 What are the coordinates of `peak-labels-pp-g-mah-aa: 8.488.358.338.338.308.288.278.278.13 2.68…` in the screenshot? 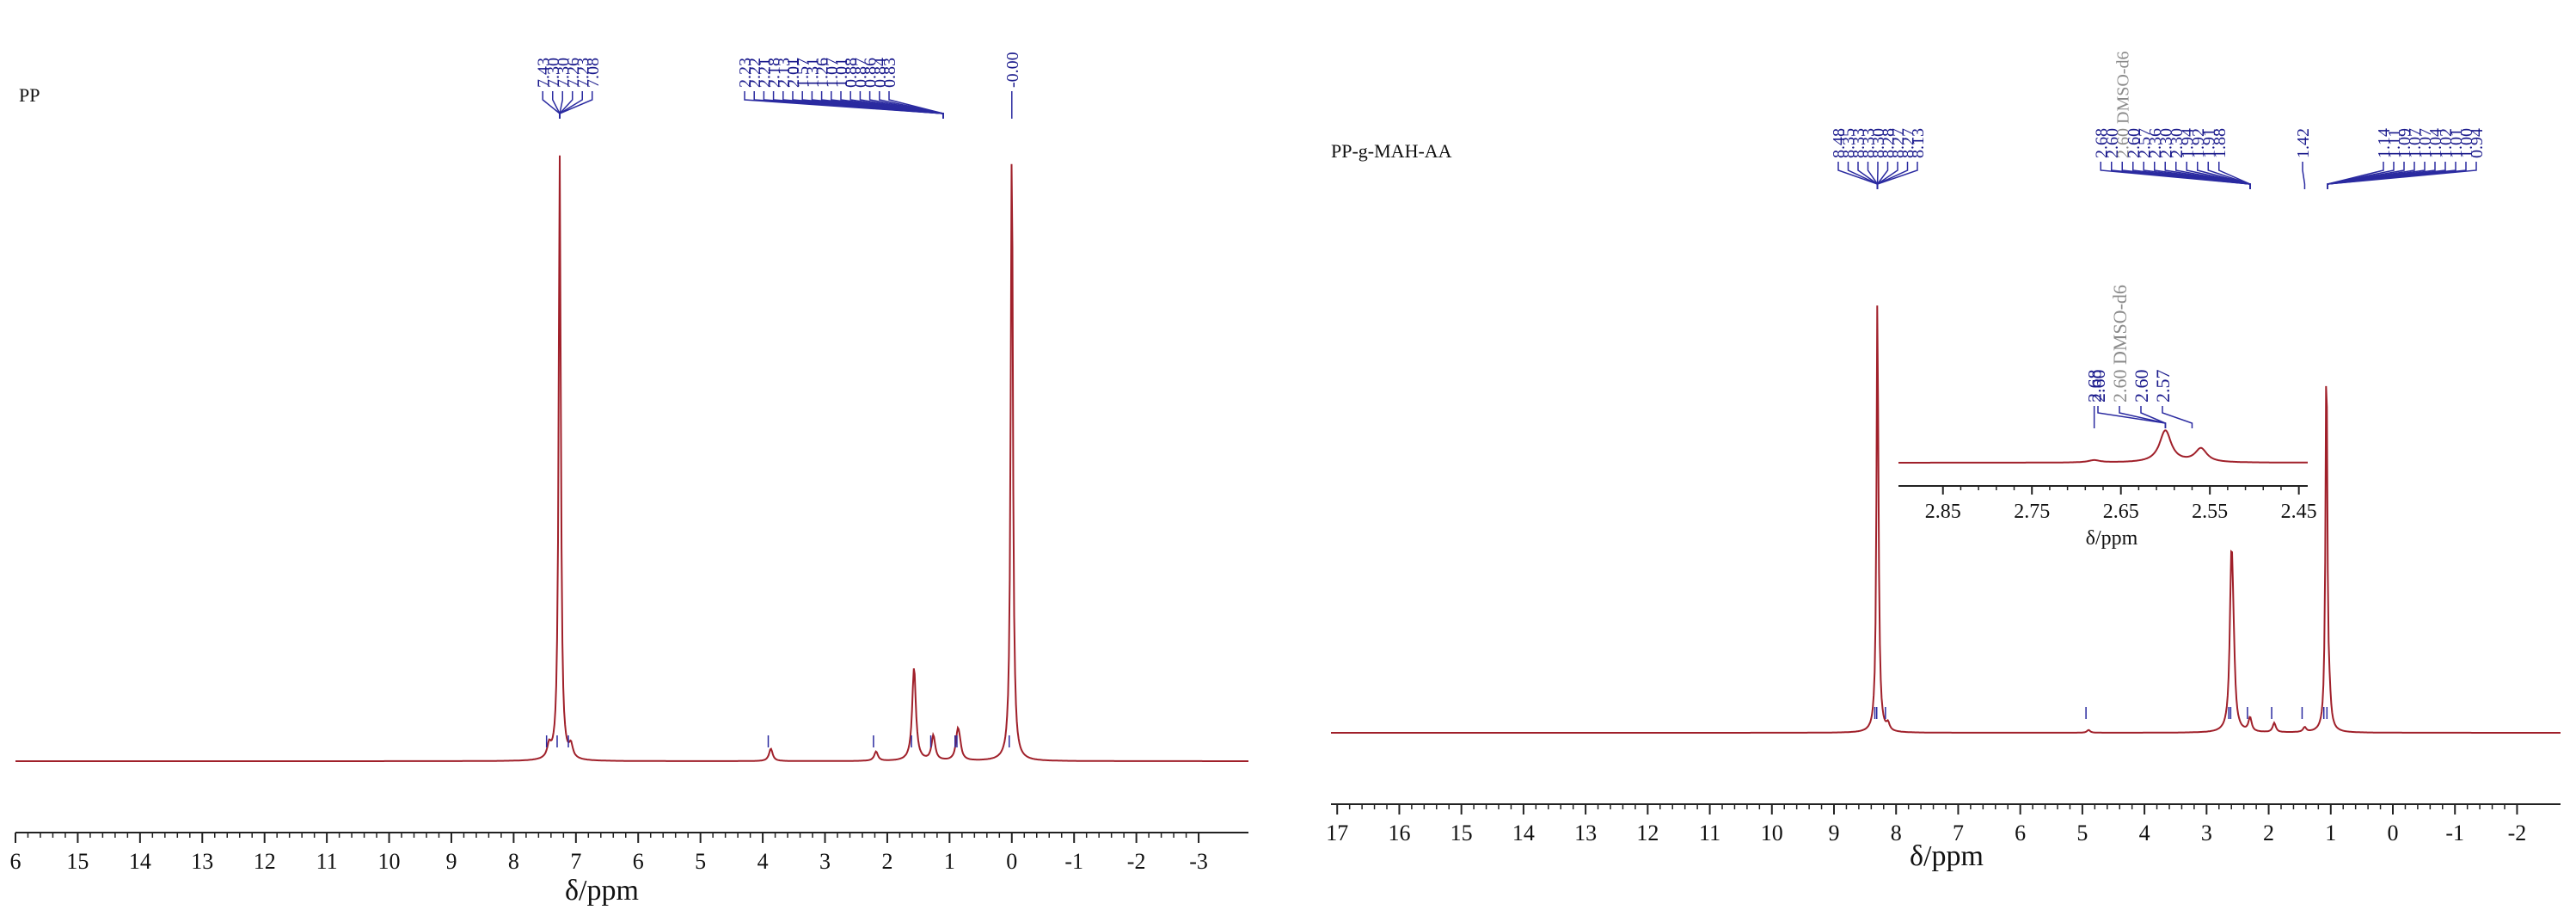 It's located at (2158, 120).